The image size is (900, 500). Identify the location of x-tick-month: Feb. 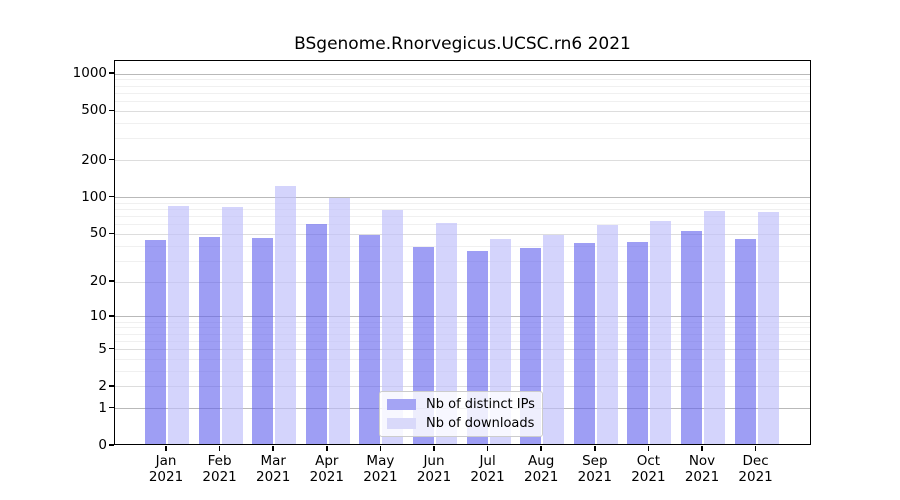
(219, 461).